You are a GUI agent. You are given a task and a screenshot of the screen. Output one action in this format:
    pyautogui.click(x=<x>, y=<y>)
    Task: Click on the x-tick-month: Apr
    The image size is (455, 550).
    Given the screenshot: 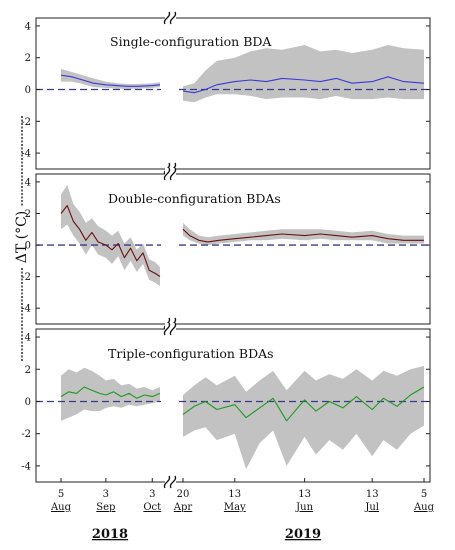 What is the action you would take?
    pyautogui.click(x=183, y=507)
    